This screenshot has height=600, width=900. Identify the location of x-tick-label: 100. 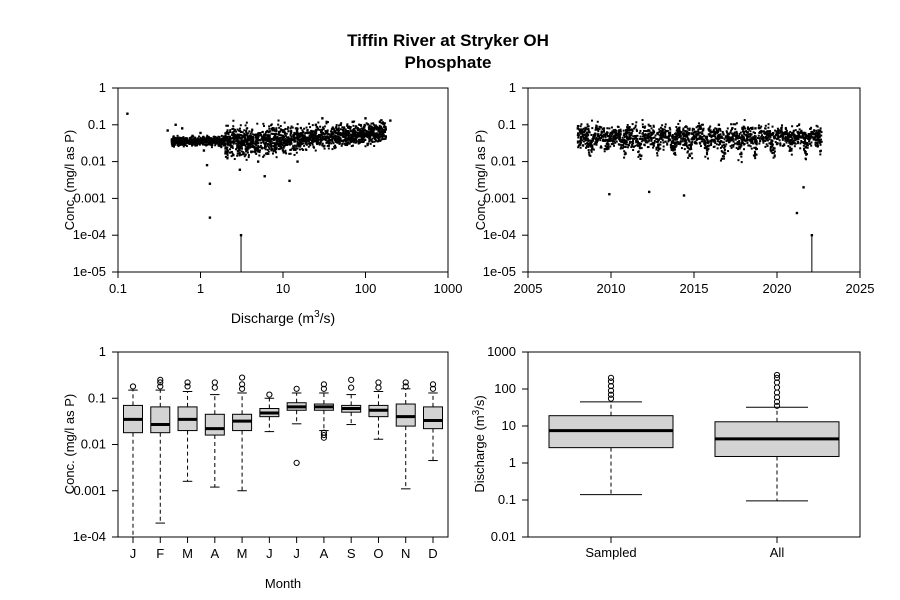
(366, 288).